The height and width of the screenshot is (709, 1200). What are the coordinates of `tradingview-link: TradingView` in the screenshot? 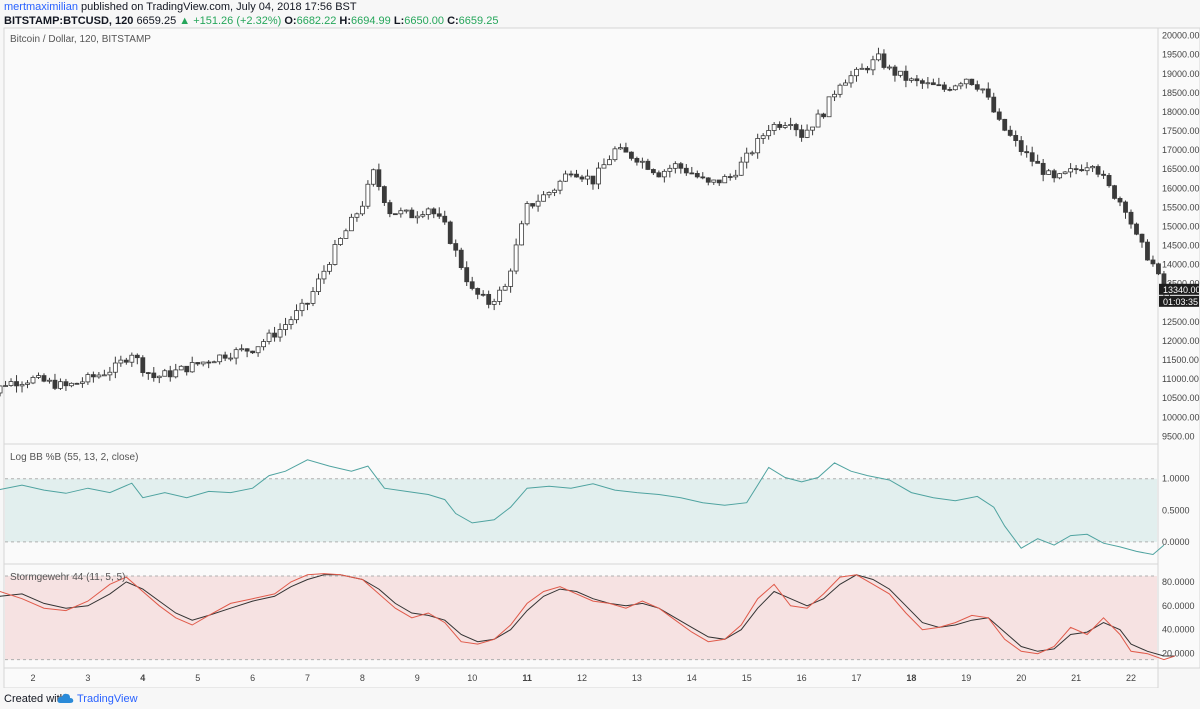 It's located at (107, 699).